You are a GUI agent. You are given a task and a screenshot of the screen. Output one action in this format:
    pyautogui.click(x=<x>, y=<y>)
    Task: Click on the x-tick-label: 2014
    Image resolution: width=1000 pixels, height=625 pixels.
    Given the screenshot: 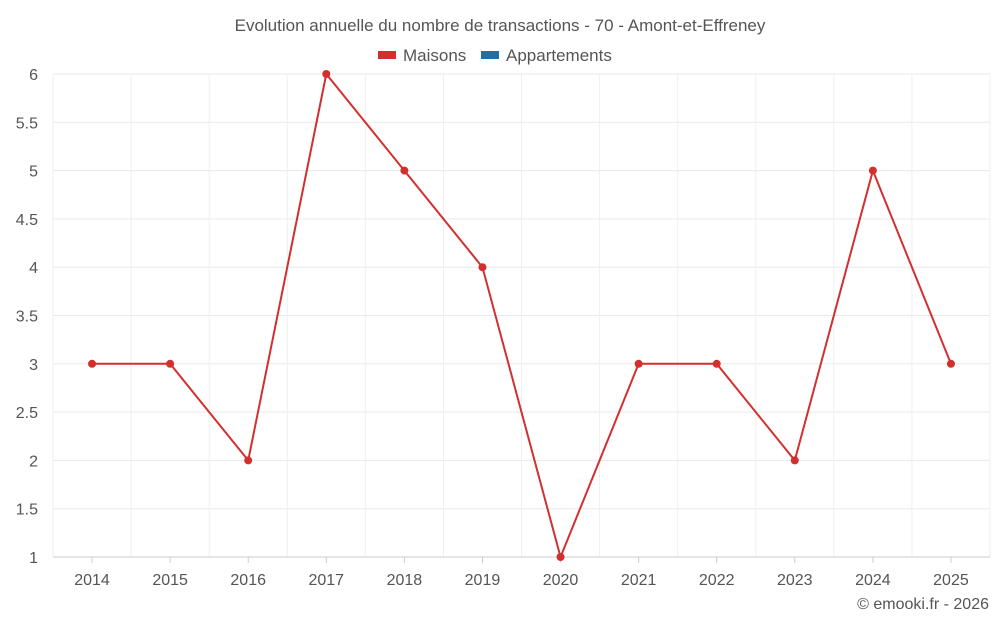 What is the action you would take?
    pyautogui.click(x=92, y=580)
    